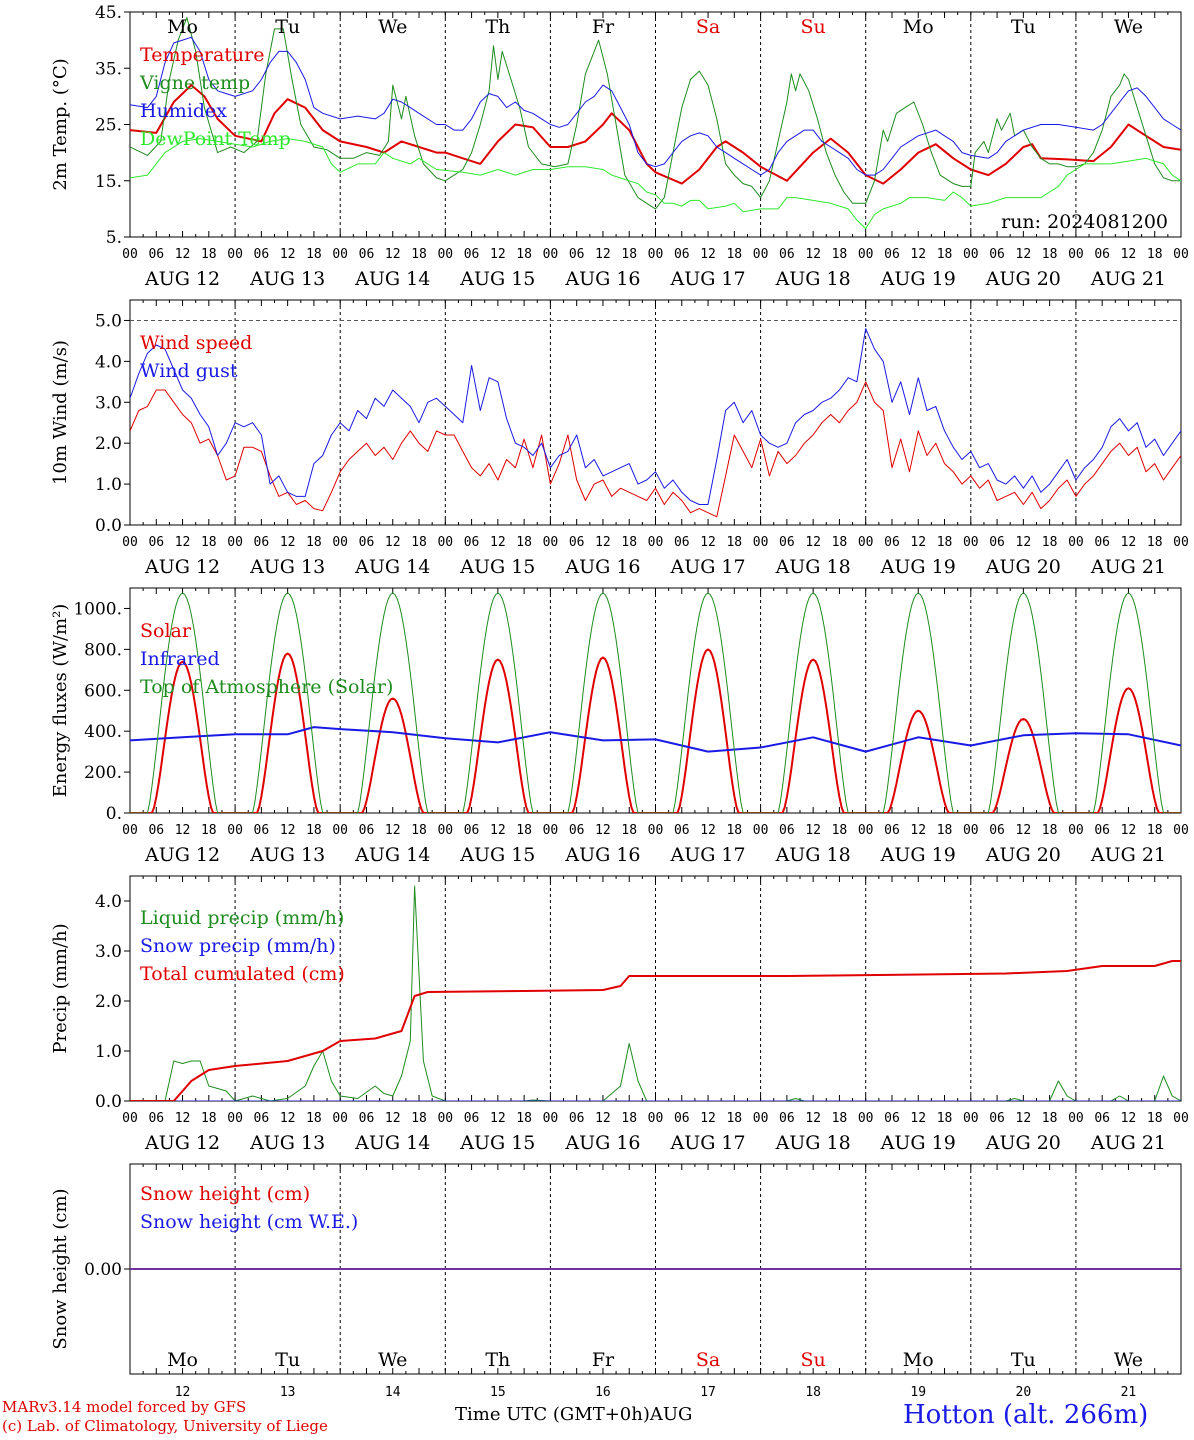 The image size is (1194, 1440). What do you see at coordinates (497, 279) in the screenshot?
I see `date-label: AUG 15` at bounding box center [497, 279].